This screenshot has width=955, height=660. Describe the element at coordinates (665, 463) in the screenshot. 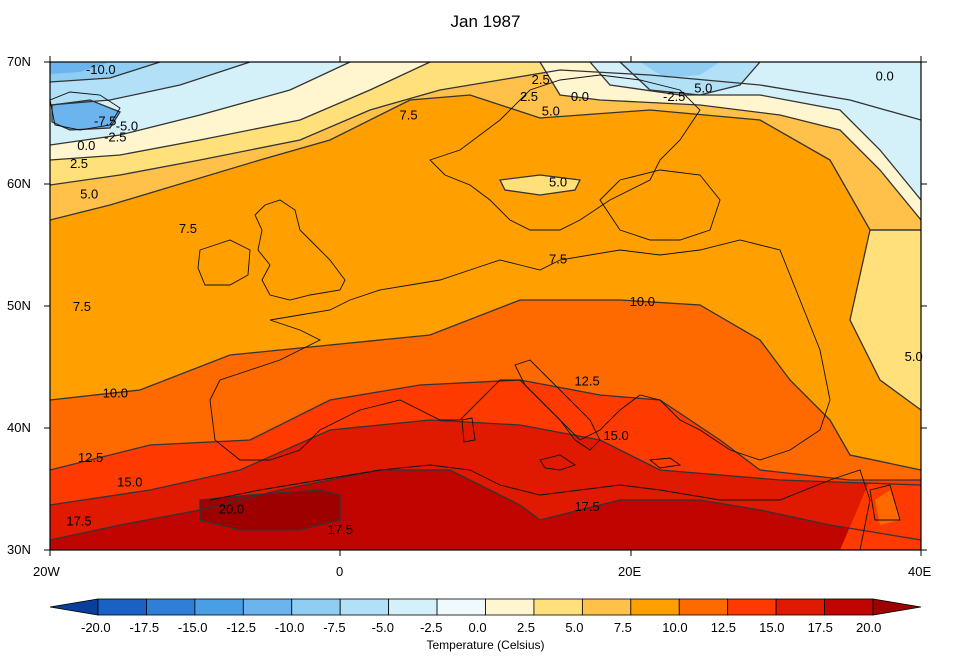

I see `coast-crete` at that location.